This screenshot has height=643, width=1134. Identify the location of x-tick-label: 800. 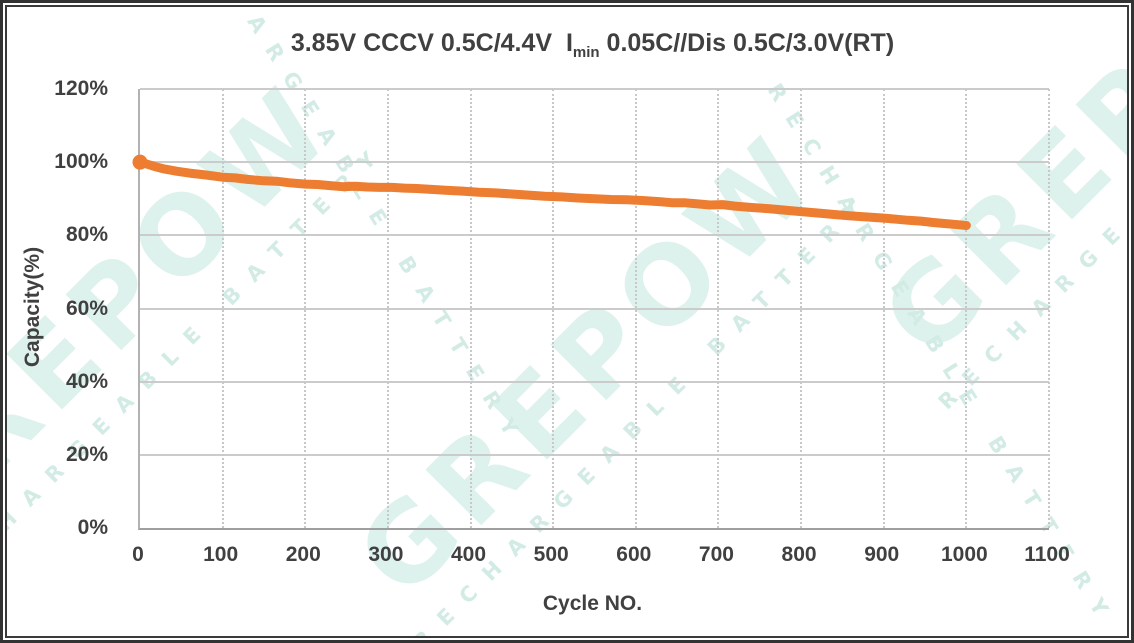
(799, 554).